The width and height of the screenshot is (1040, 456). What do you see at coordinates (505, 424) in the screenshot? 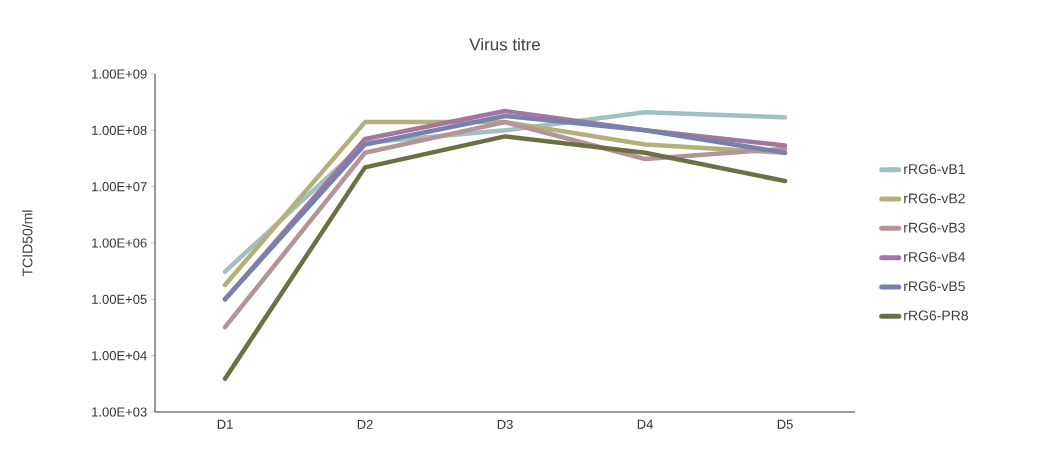
I see `x-tick-label: D3` at bounding box center [505, 424].